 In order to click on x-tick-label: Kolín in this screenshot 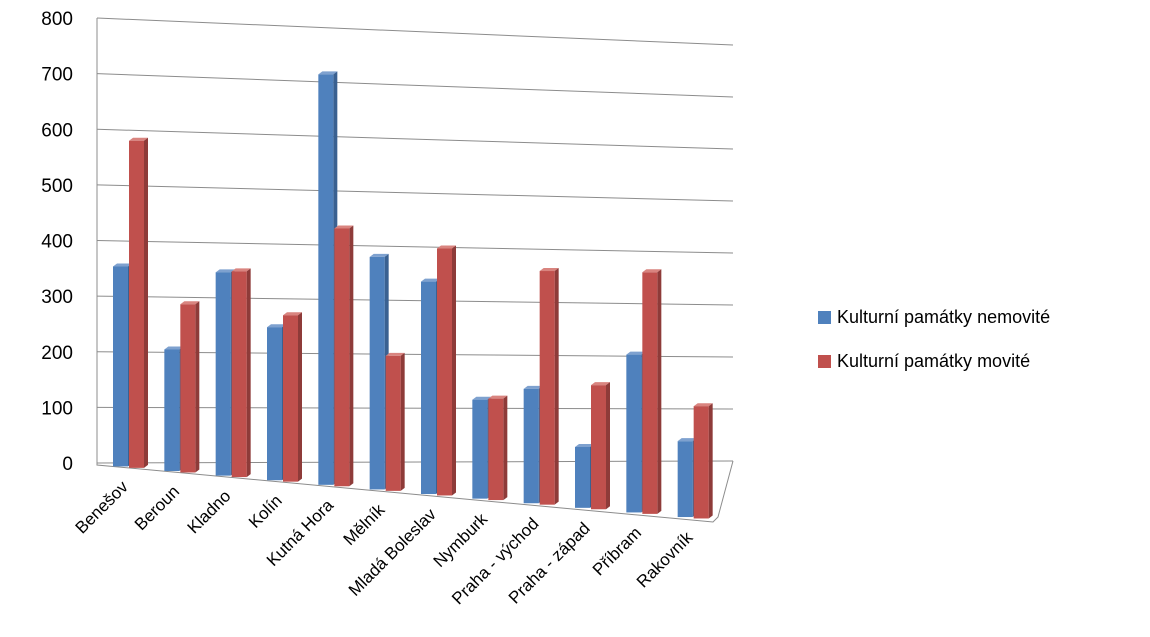, I will do `click(265, 511)`.